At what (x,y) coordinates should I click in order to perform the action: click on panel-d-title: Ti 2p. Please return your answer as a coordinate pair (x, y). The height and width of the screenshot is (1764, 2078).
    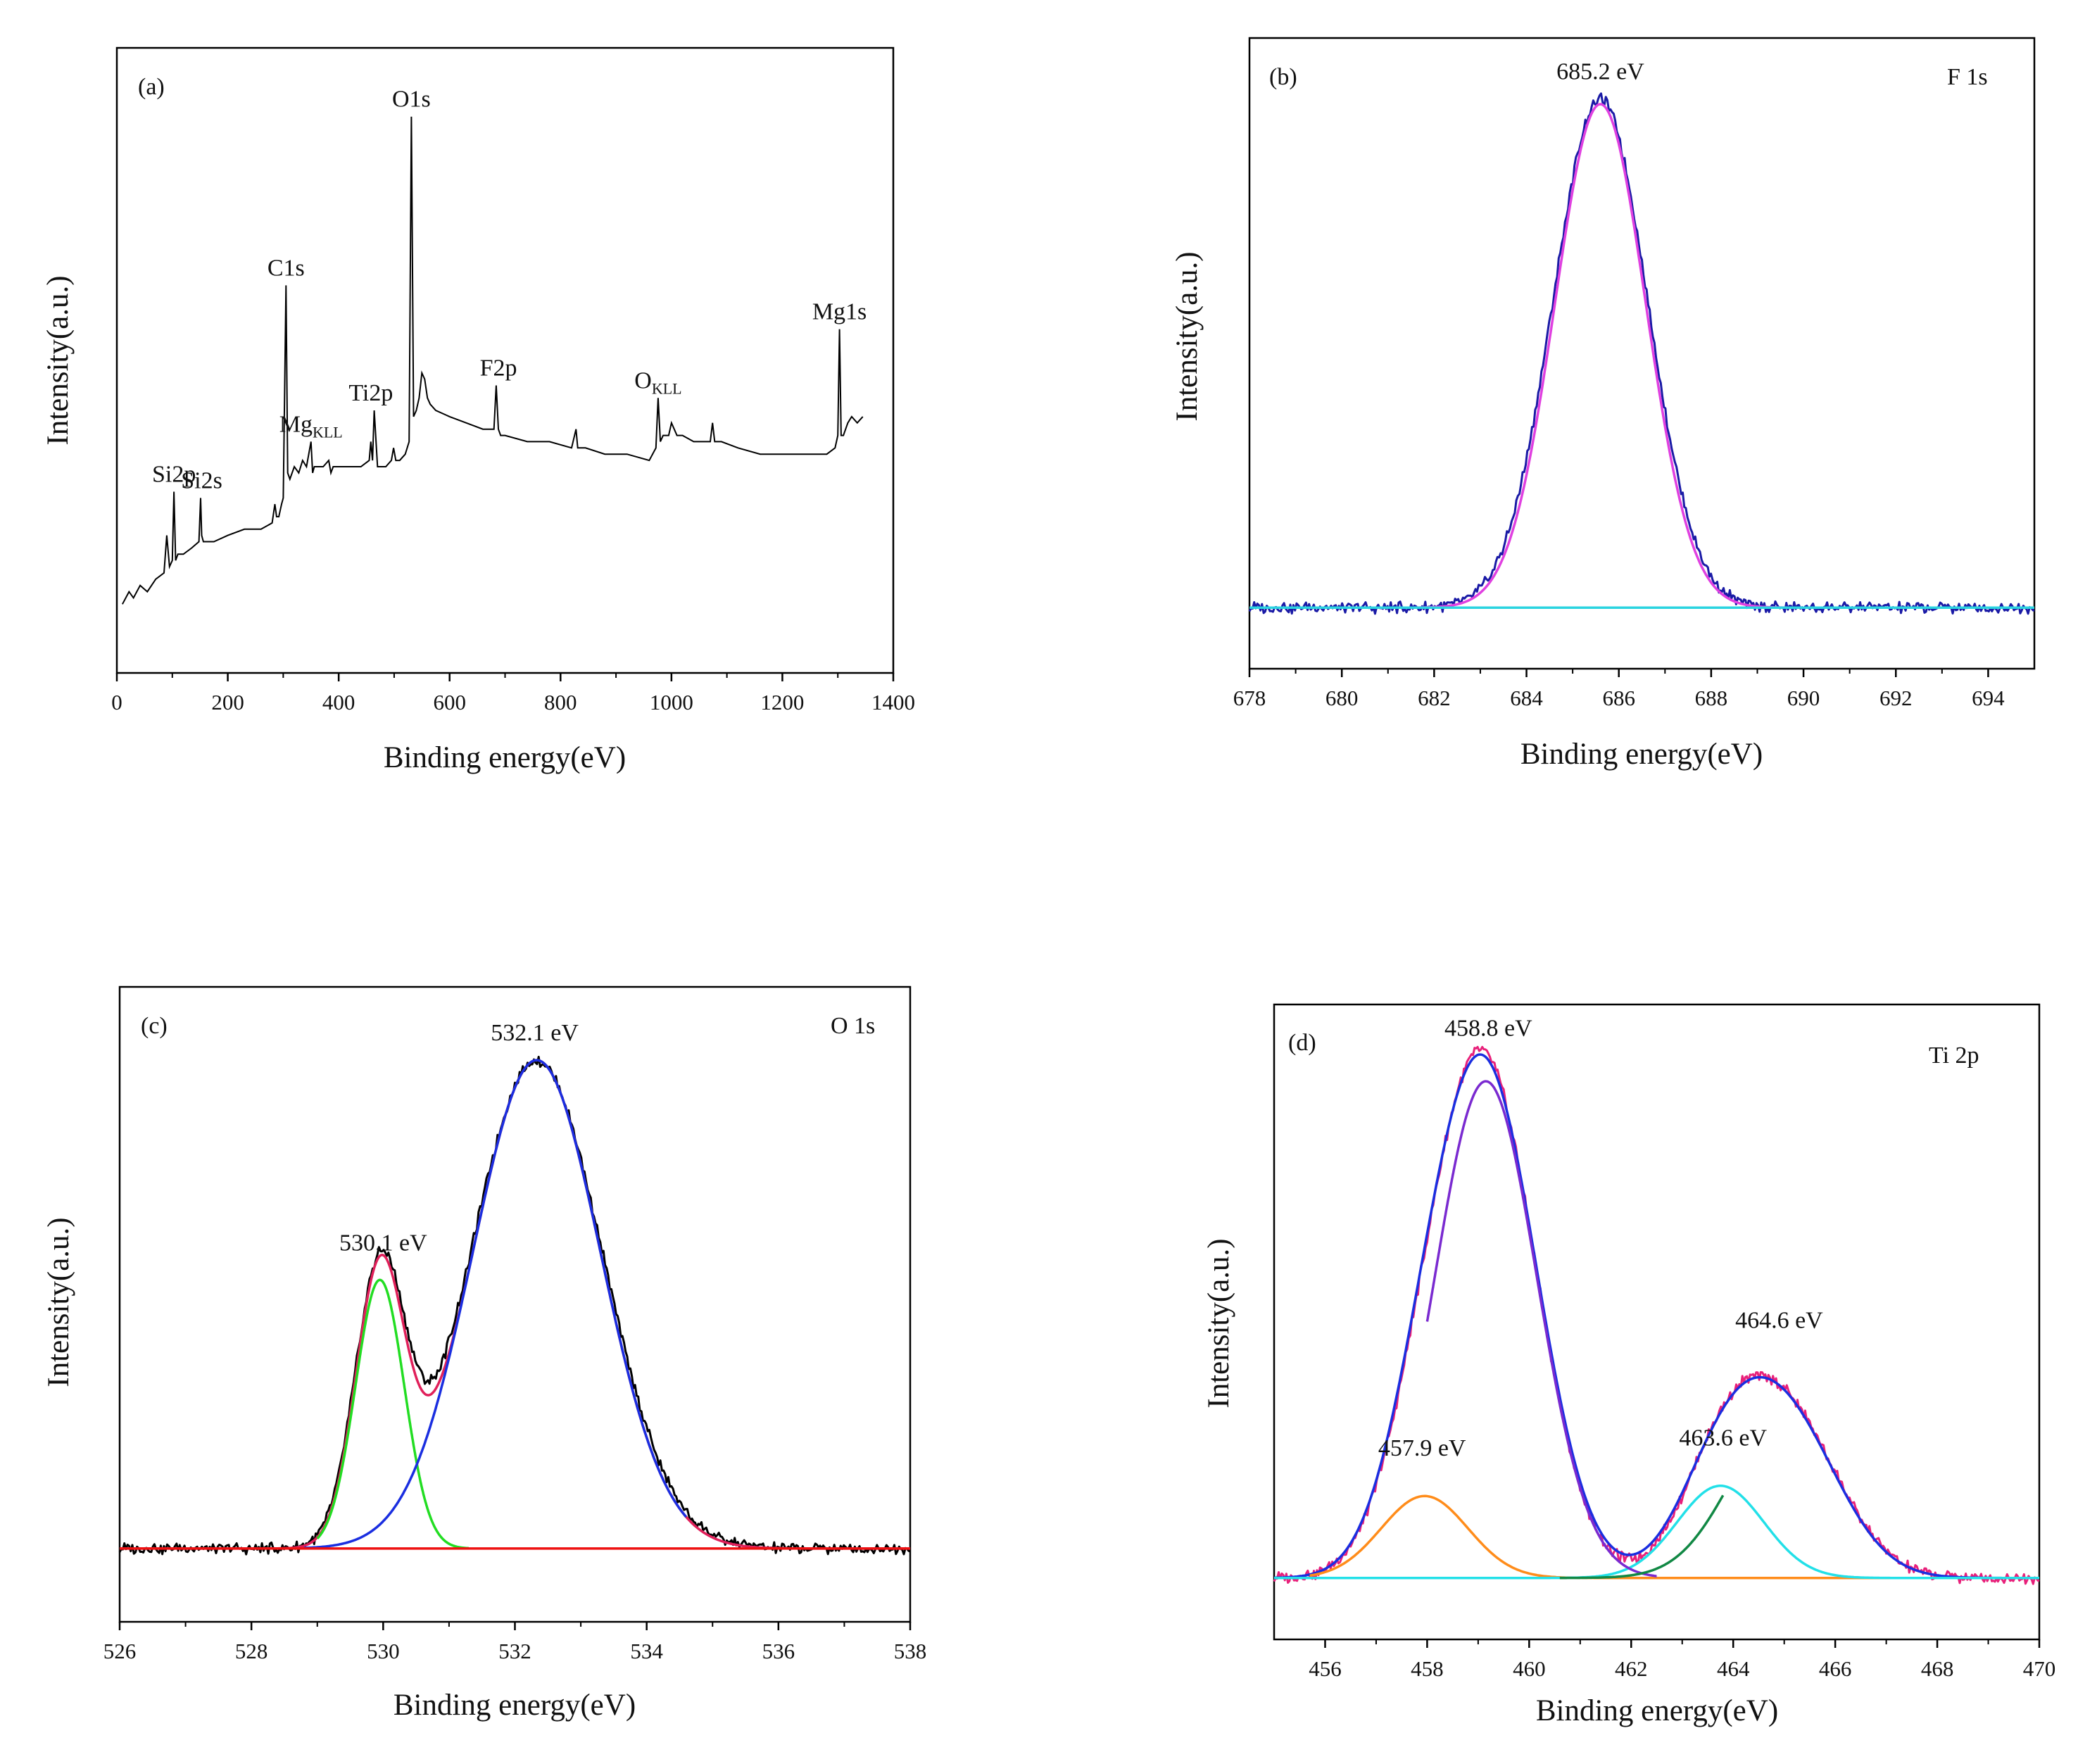
    Looking at the image, I should click on (1954, 1055).